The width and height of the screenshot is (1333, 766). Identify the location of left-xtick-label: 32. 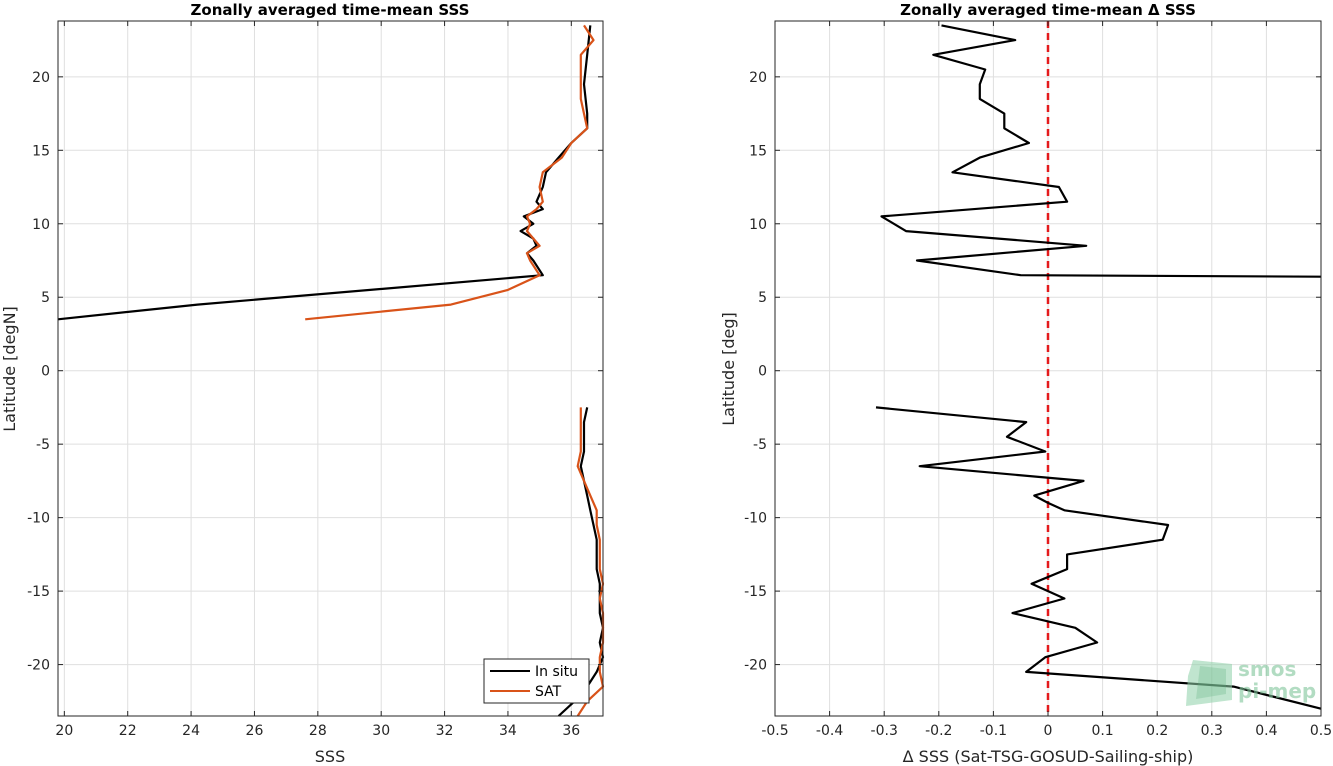
(445, 731).